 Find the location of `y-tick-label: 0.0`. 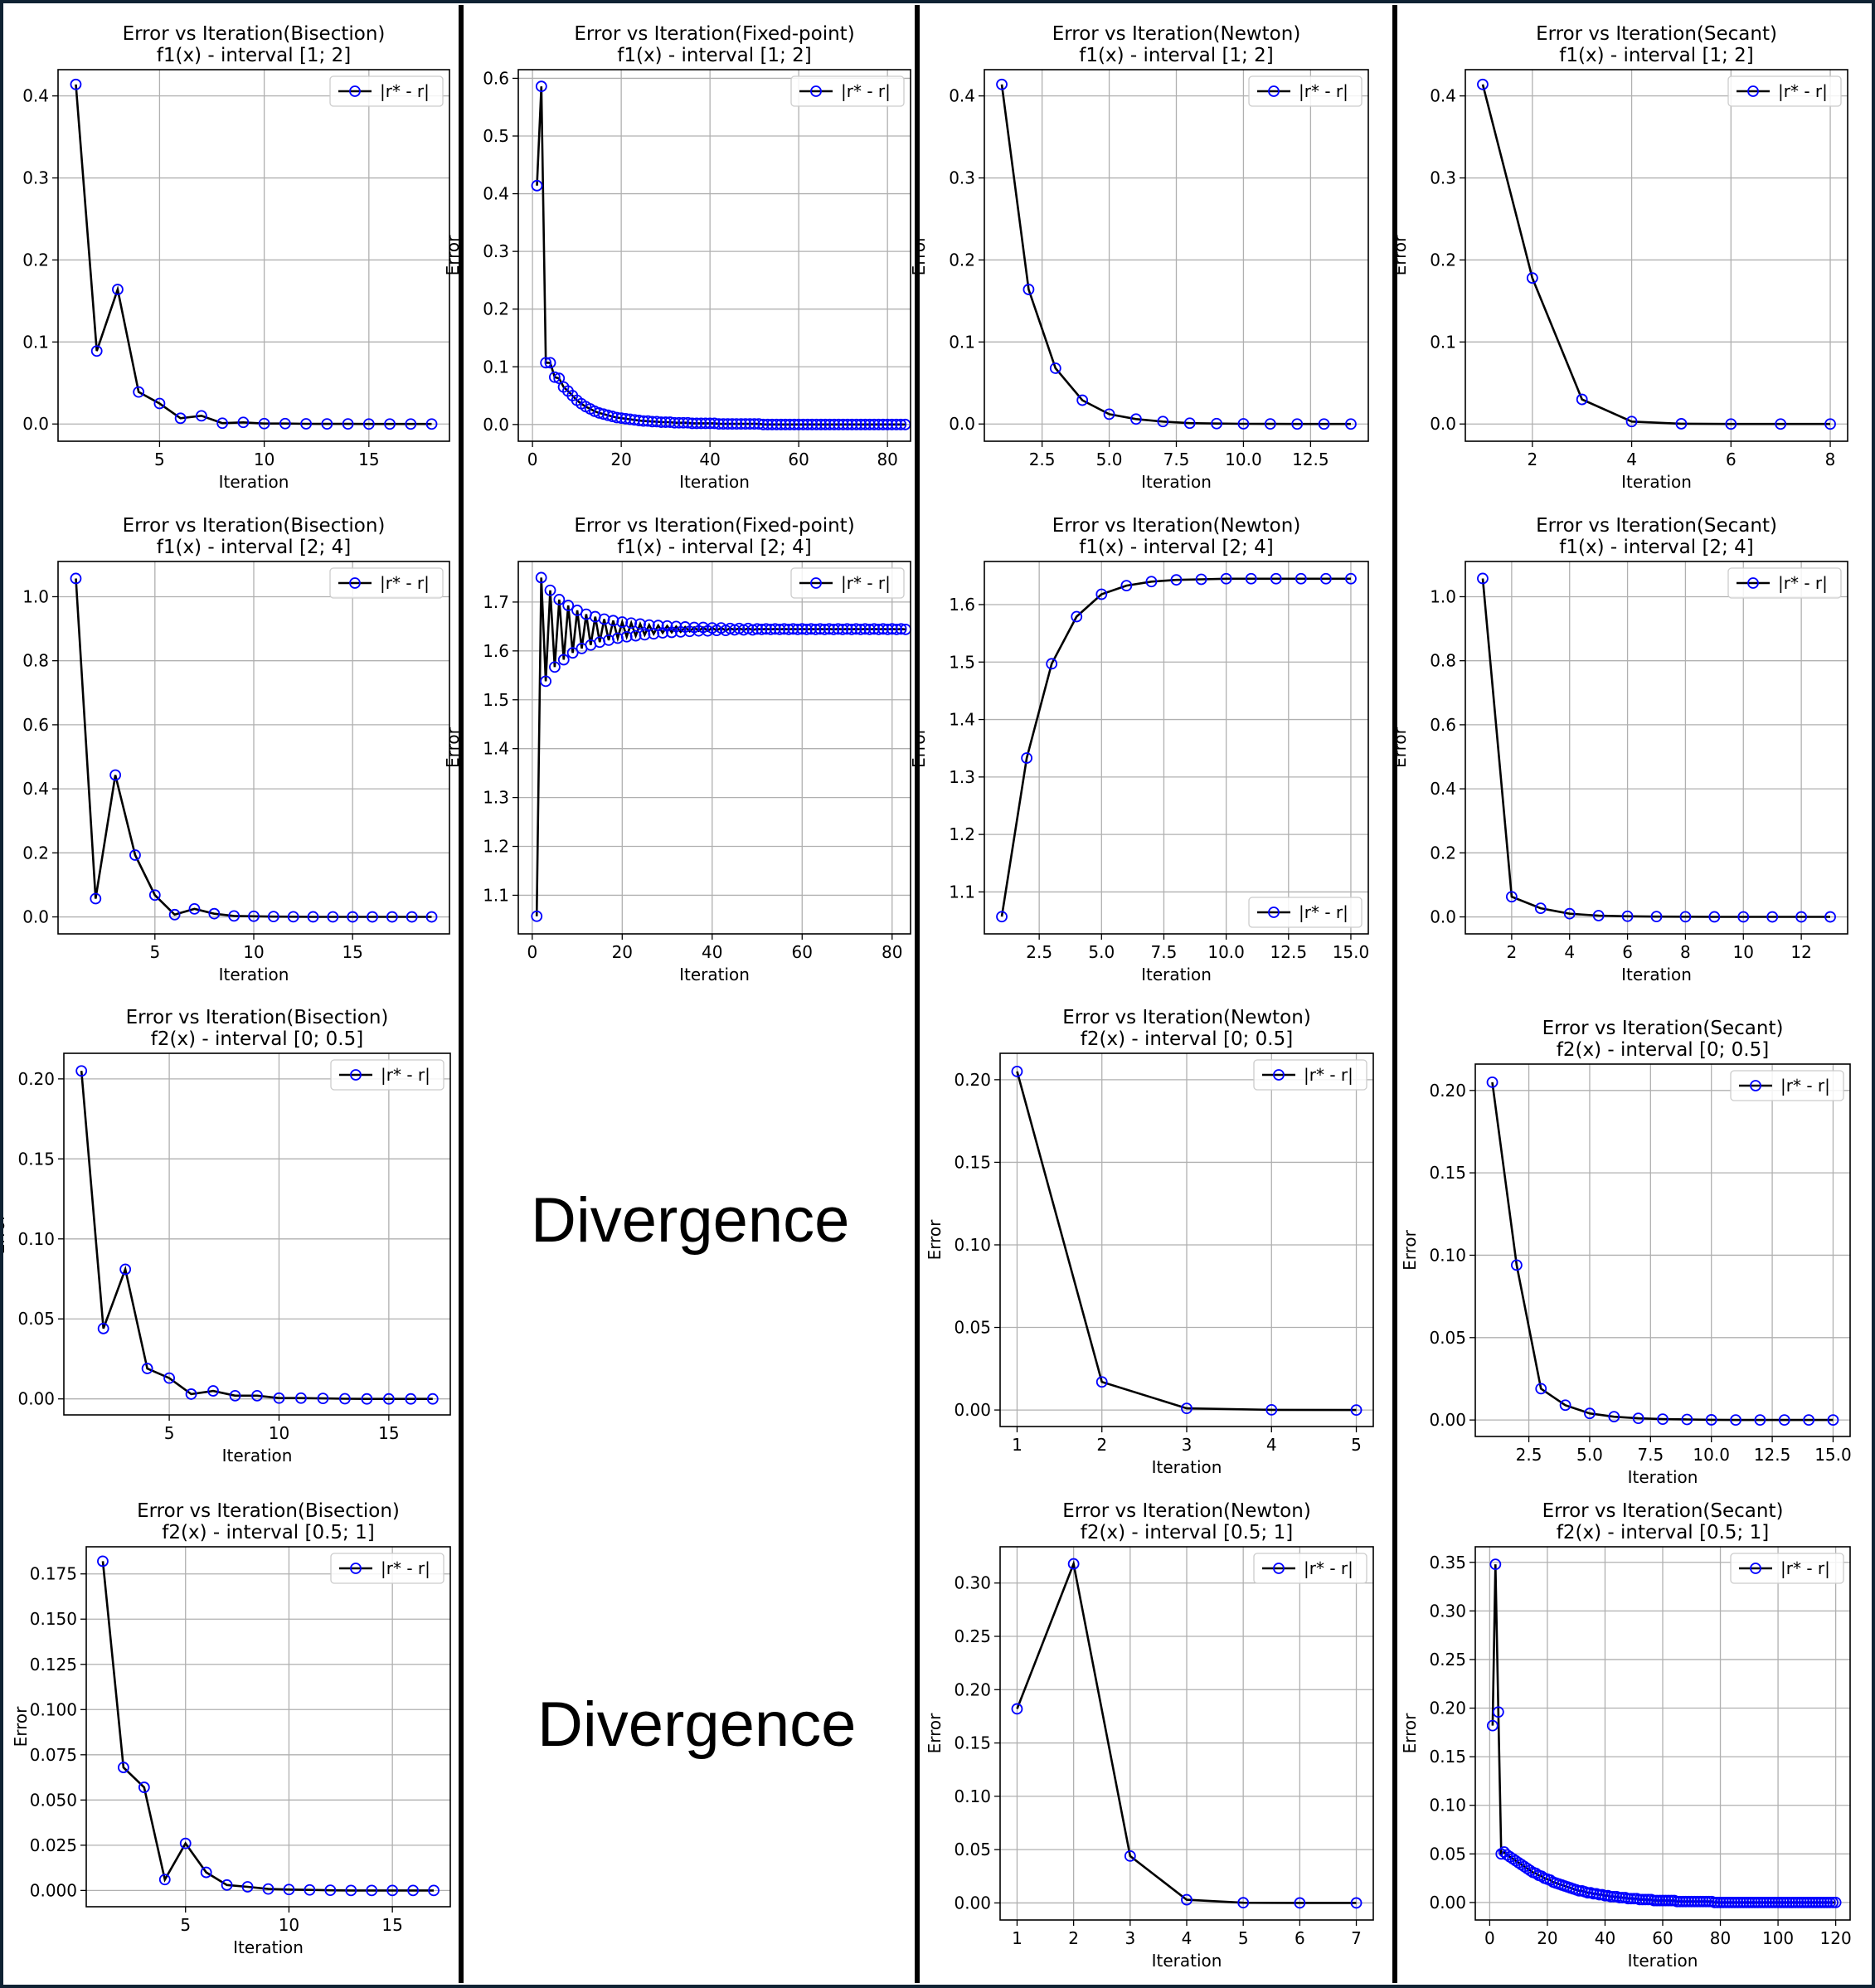

y-tick-label: 0.0 is located at coordinates (1443, 424).